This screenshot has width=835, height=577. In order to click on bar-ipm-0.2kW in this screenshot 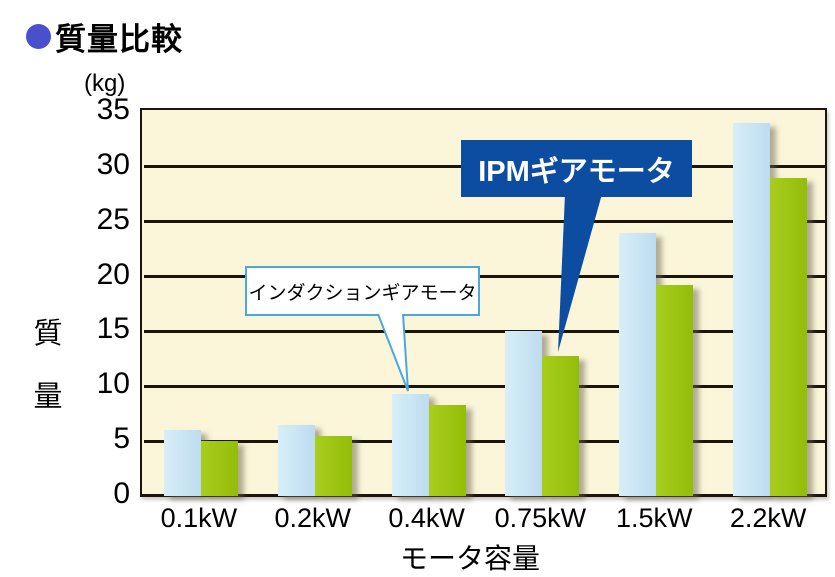, I will do `click(333, 465)`.